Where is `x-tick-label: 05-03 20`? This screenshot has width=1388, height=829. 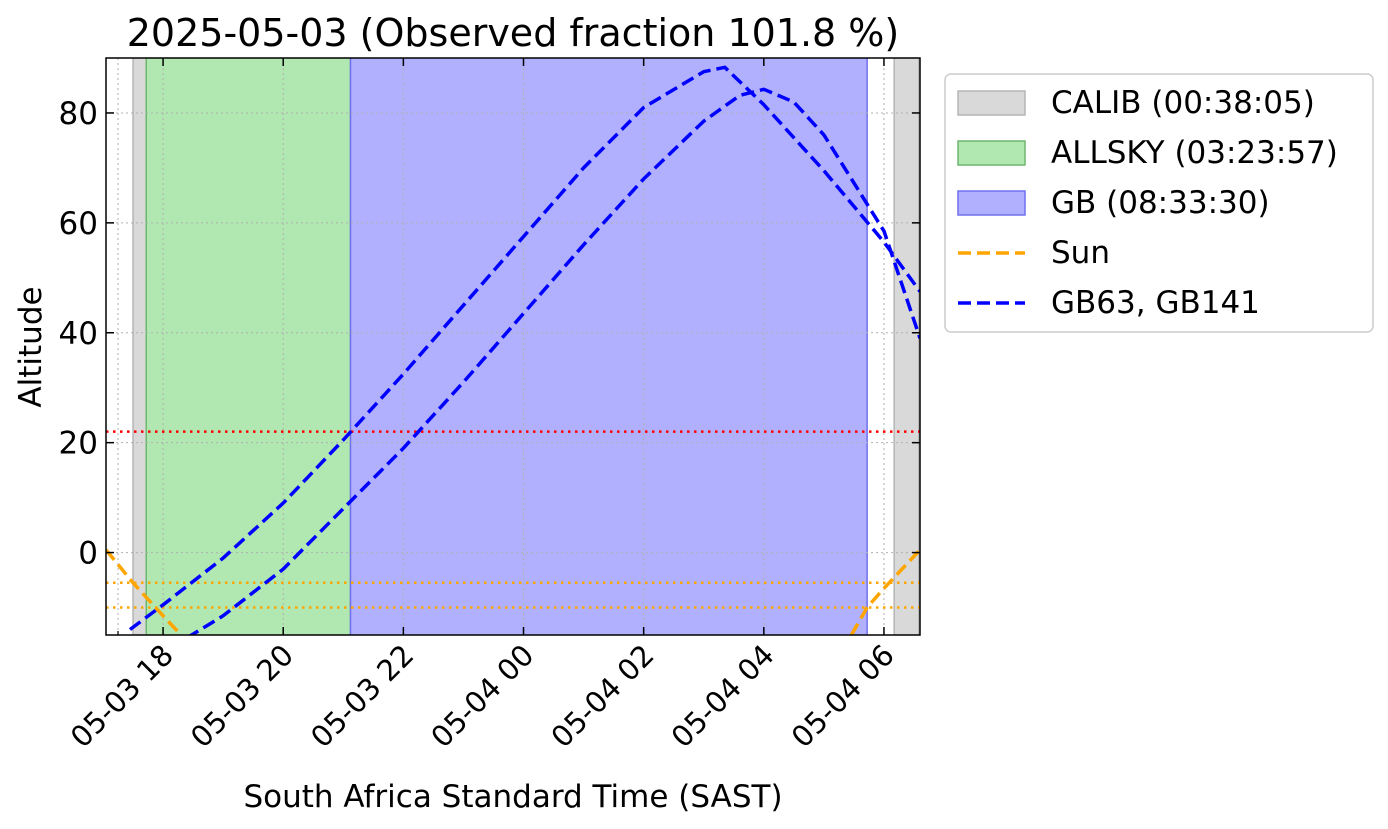
x-tick-label: 05-03 20 is located at coordinates (242, 696).